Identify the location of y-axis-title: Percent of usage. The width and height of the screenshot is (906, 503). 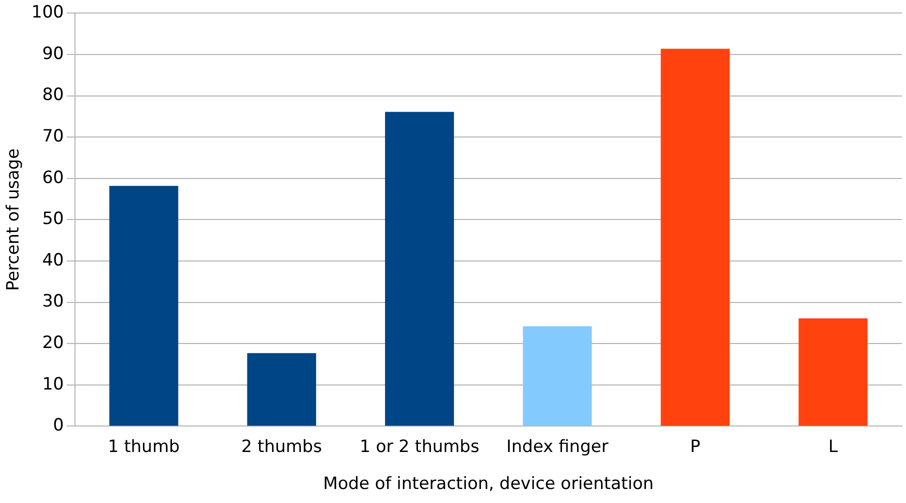
(14, 219).